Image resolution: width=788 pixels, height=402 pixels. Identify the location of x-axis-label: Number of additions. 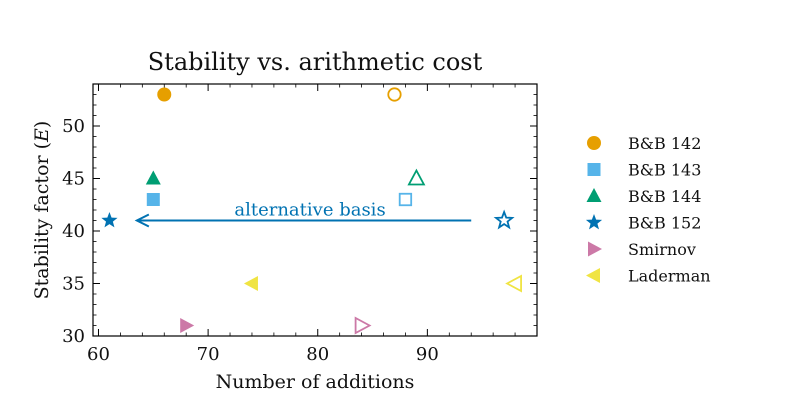
(315, 382).